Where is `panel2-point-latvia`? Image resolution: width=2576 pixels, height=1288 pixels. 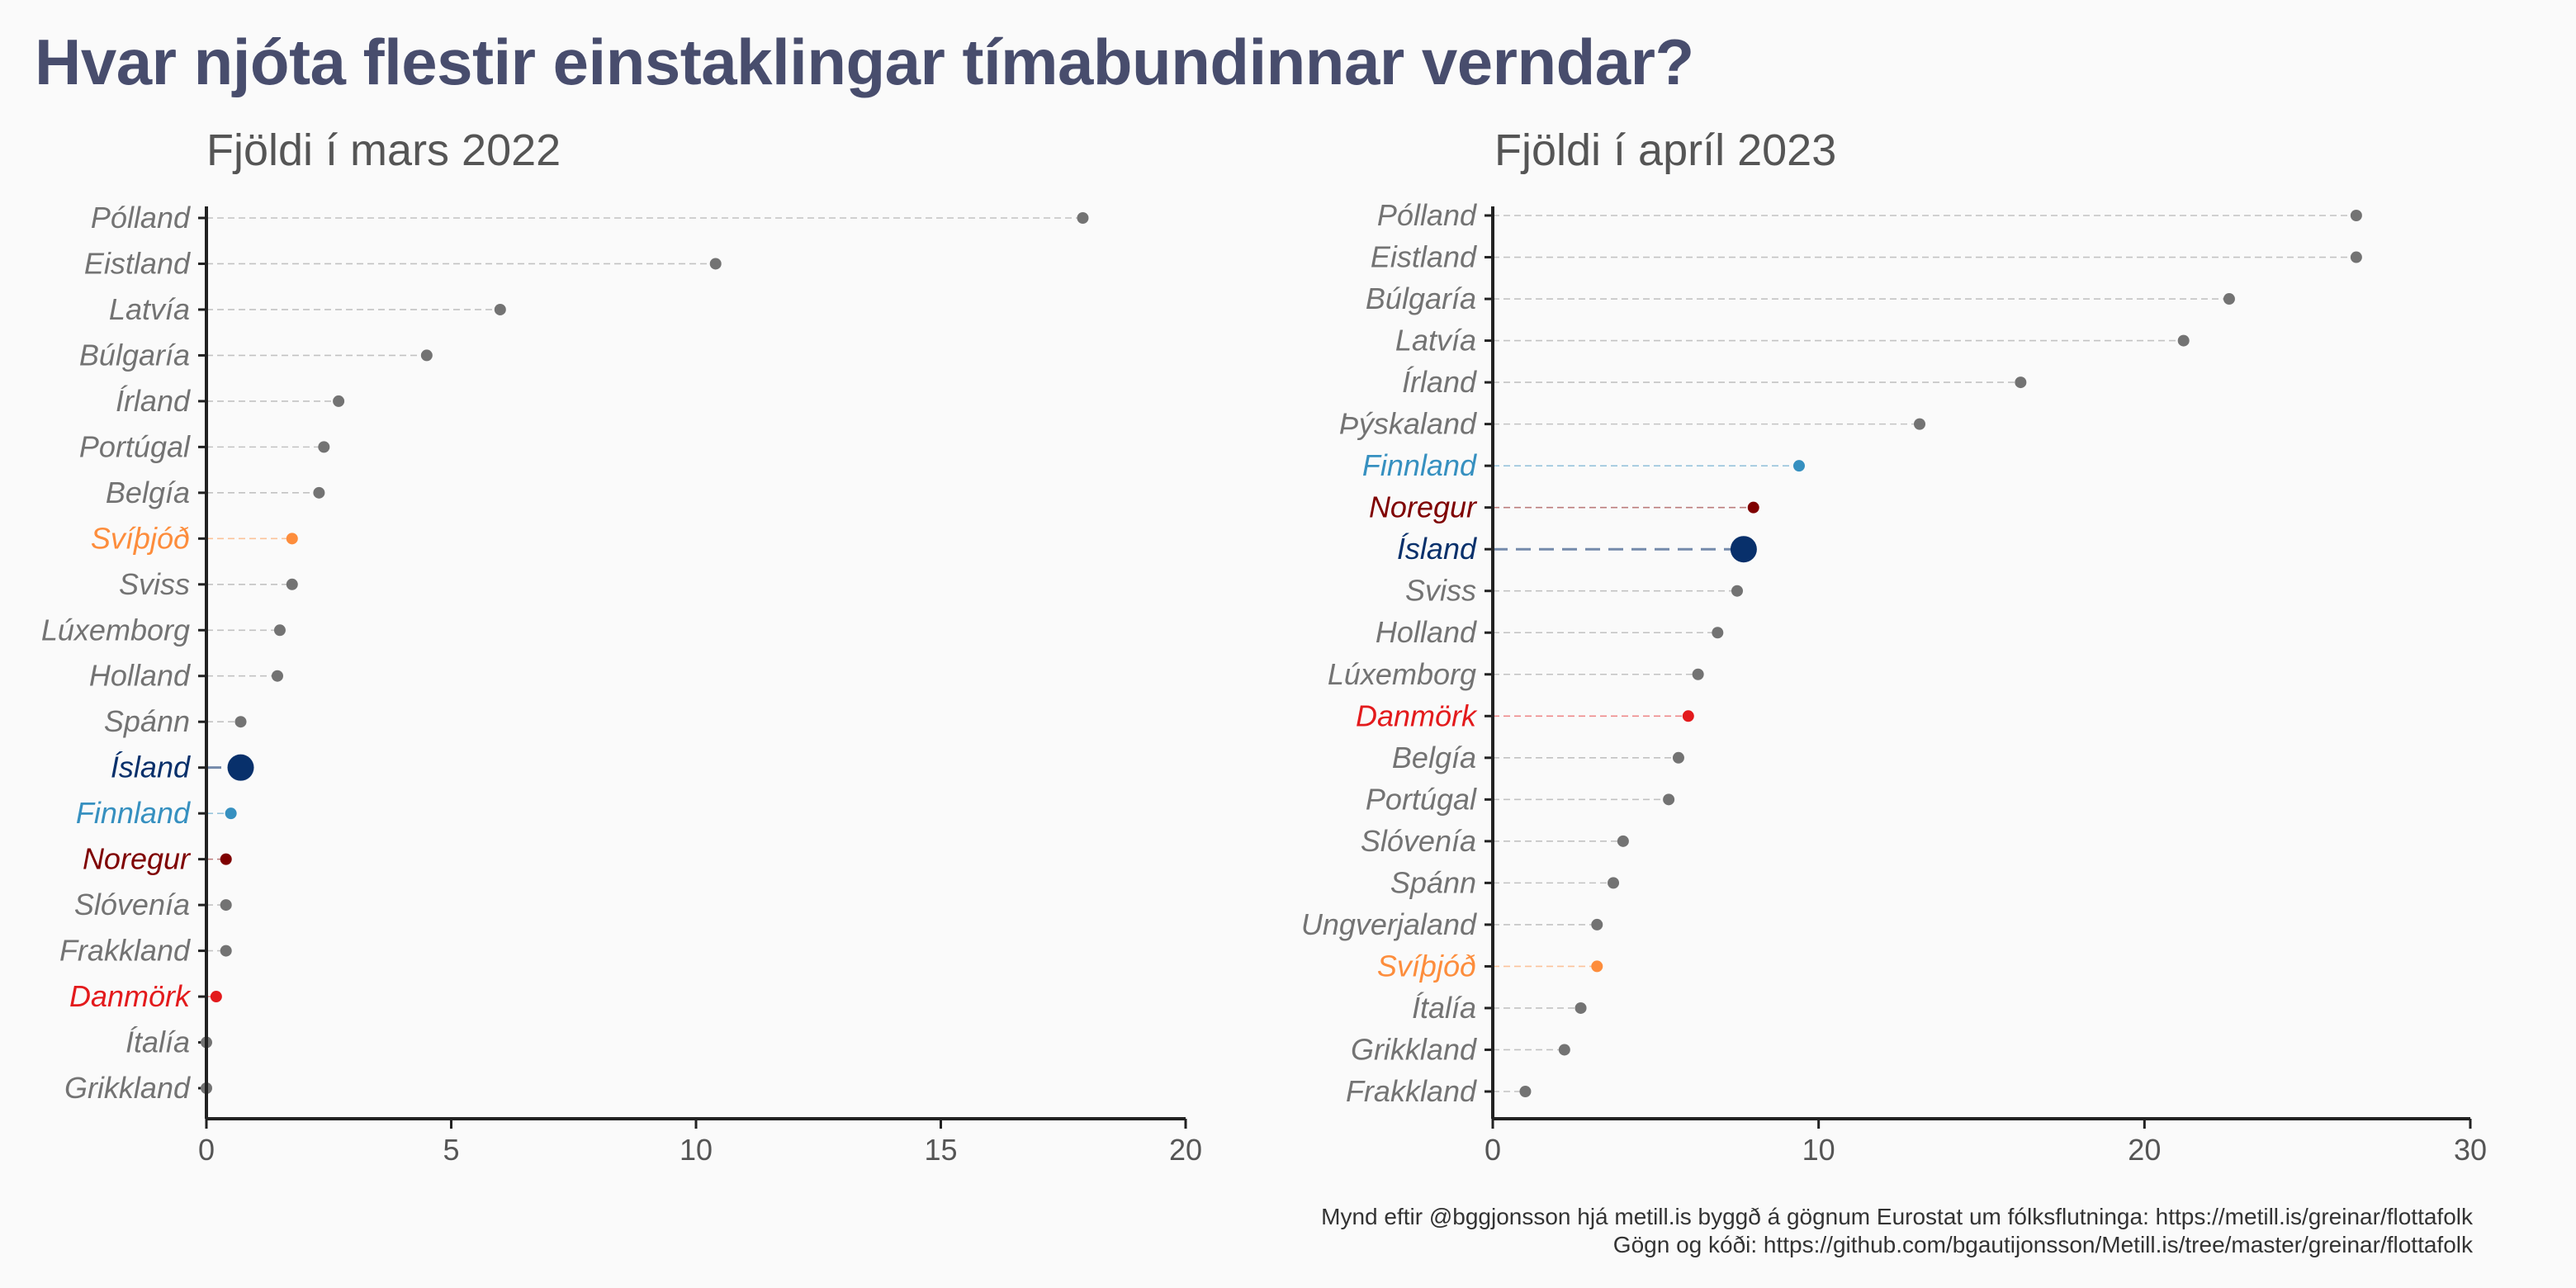
panel2-point-latvia is located at coordinates (2183, 340).